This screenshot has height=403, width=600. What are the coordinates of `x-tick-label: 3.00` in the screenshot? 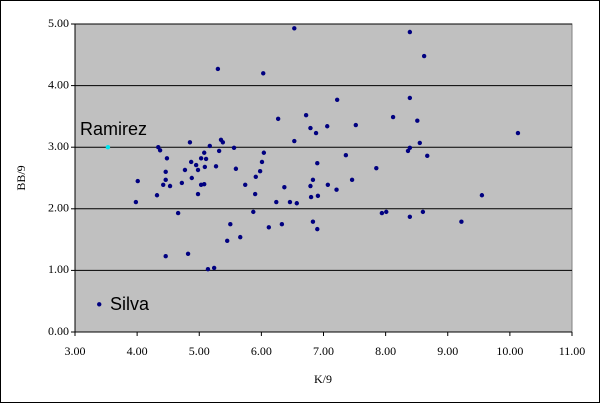 It's located at (75, 351).